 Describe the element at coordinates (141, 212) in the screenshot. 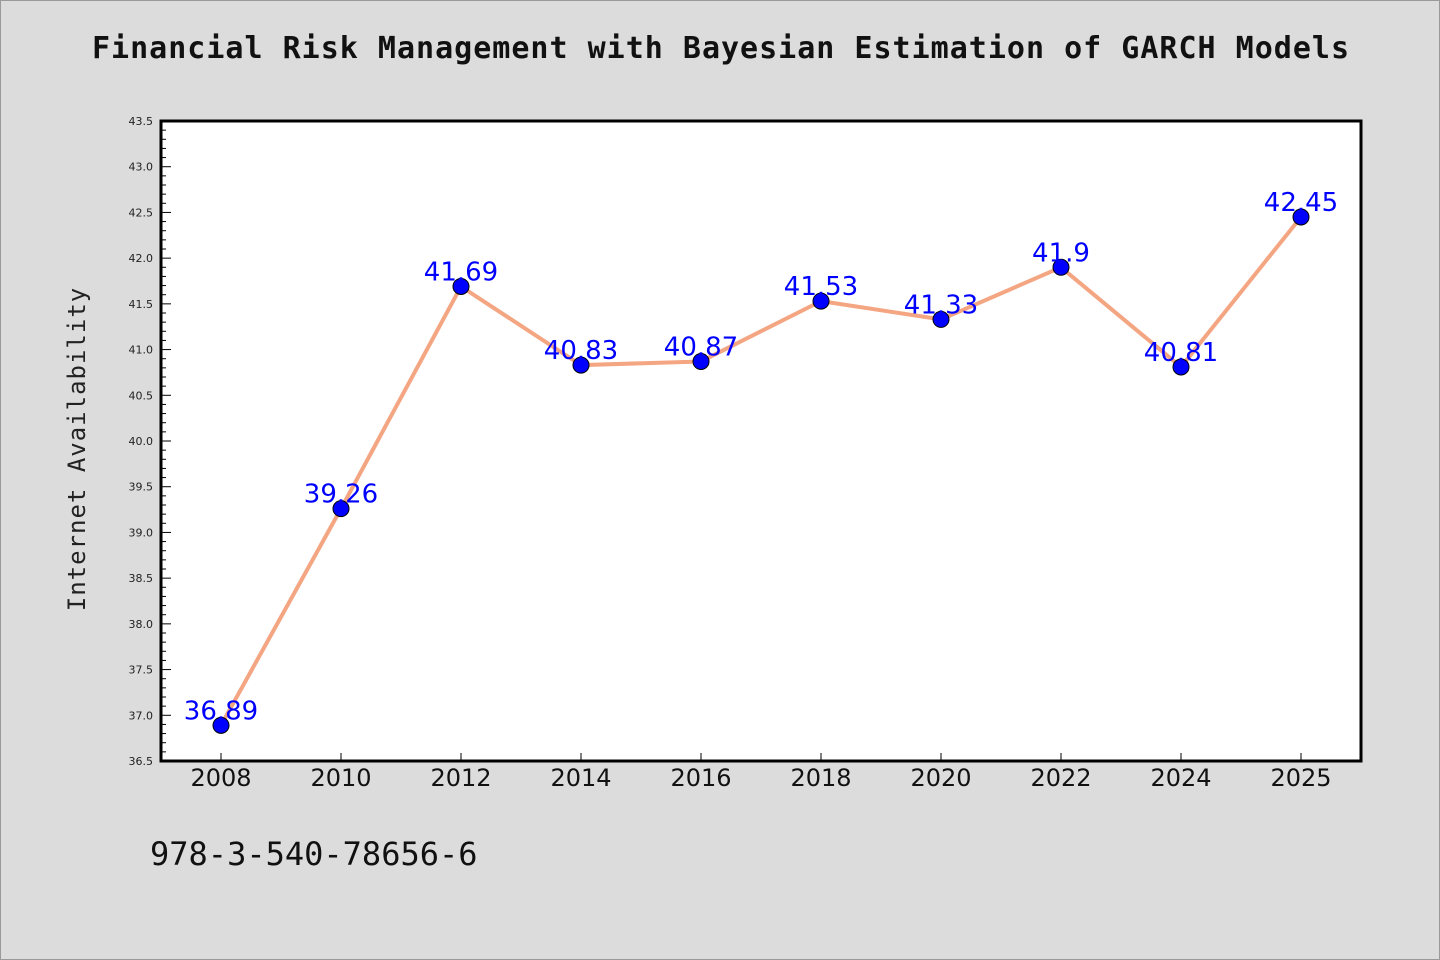

I see `y-tick-label: 42.5` at that location.